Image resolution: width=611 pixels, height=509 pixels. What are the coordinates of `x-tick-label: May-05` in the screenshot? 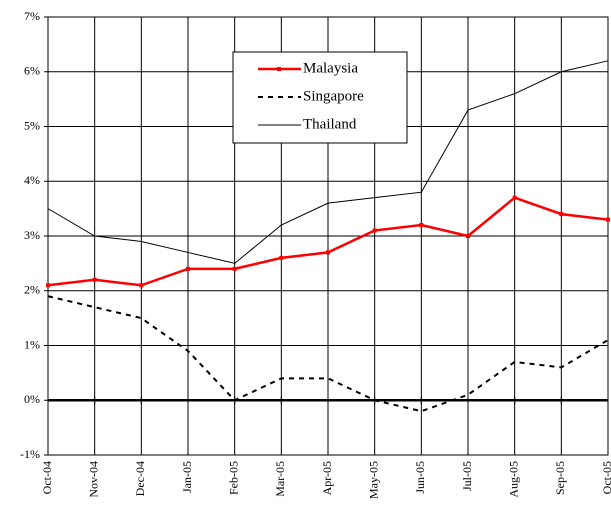 It's located at (373, 480).